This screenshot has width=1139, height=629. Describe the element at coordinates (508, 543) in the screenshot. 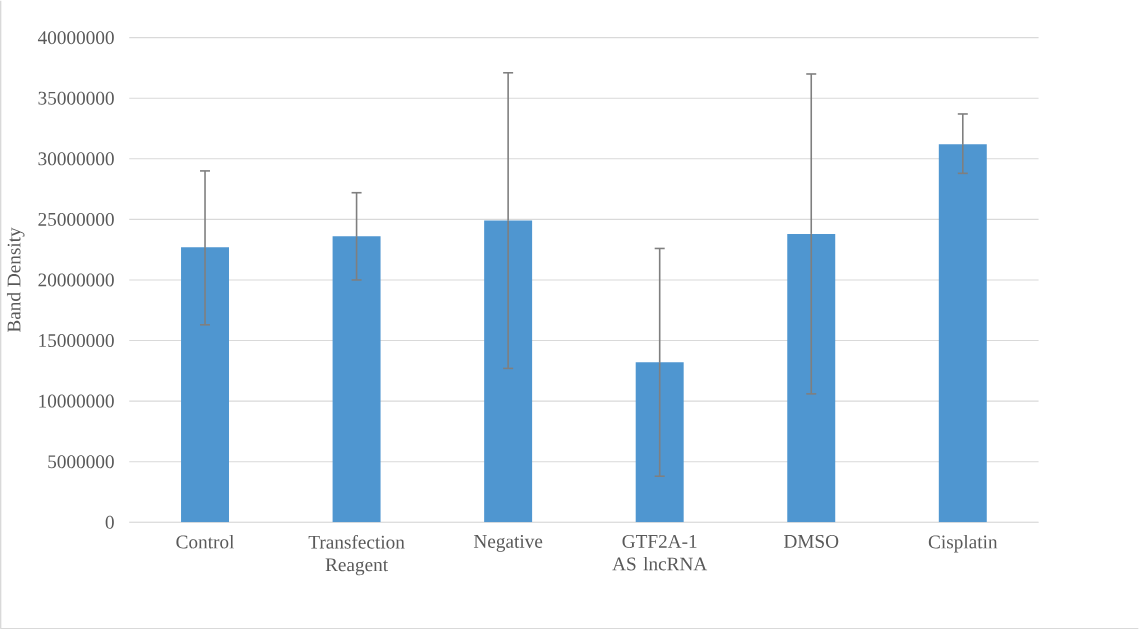

I see `x-tick-label: Negative` at that location.